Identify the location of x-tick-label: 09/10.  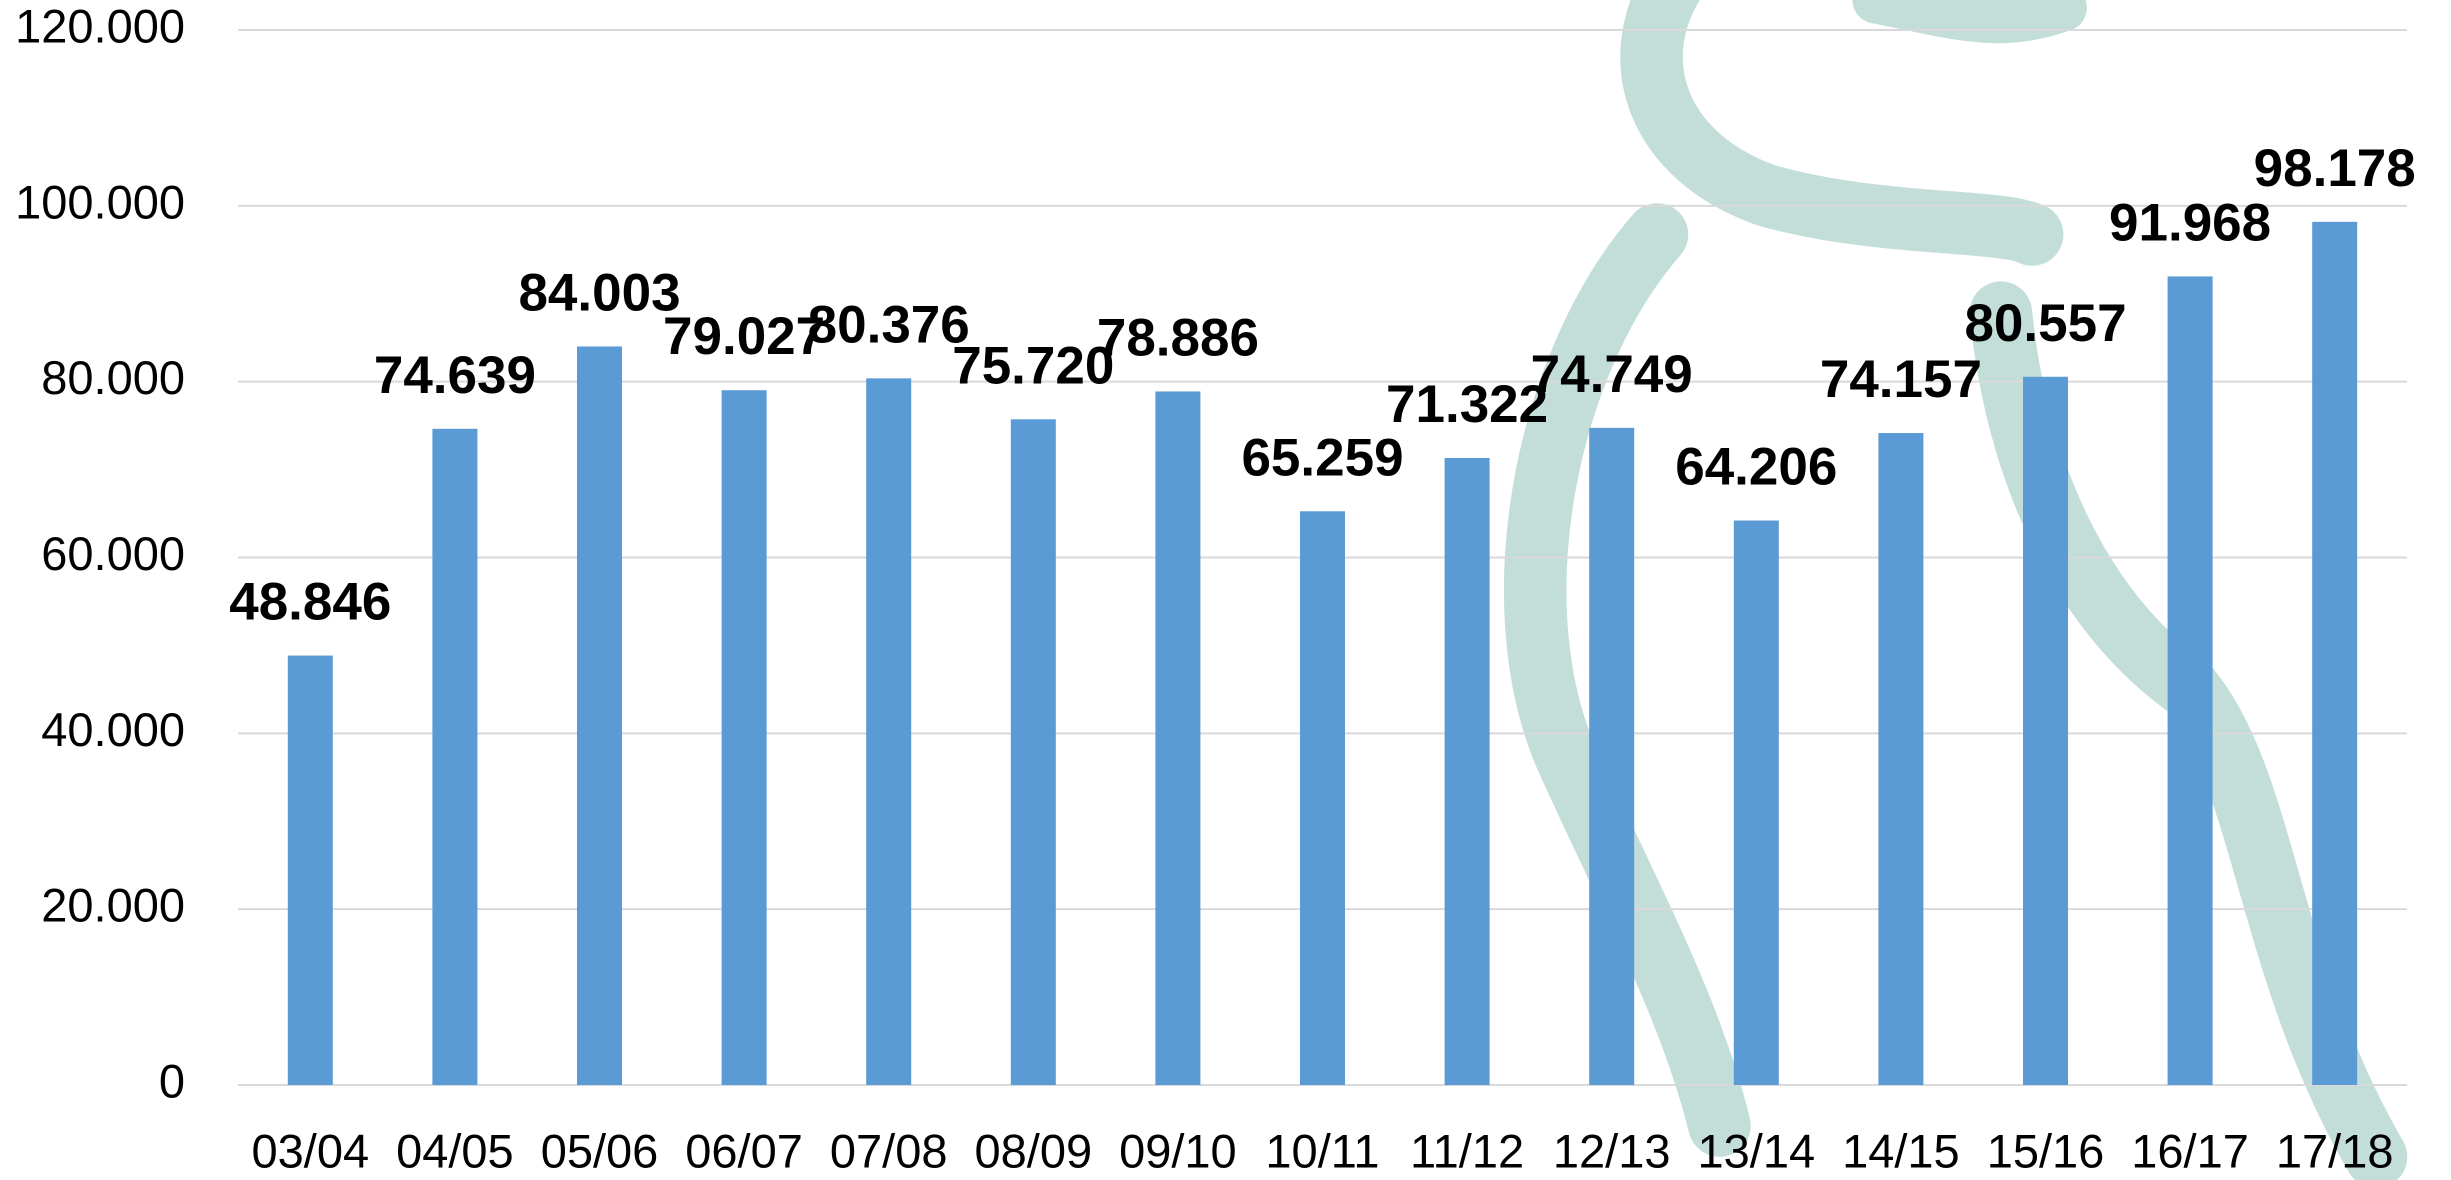
(1178, 1150).